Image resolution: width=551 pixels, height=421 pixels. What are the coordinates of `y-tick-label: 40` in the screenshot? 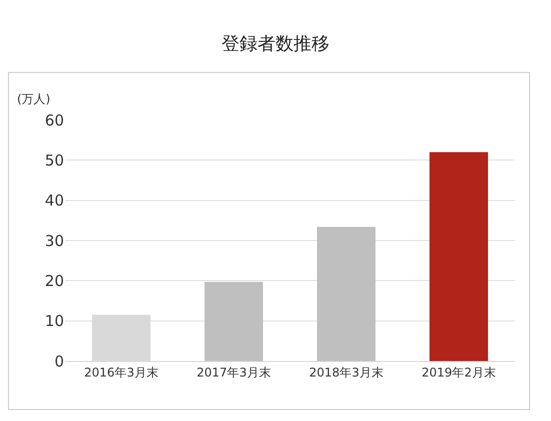 It's located at (54, 201).